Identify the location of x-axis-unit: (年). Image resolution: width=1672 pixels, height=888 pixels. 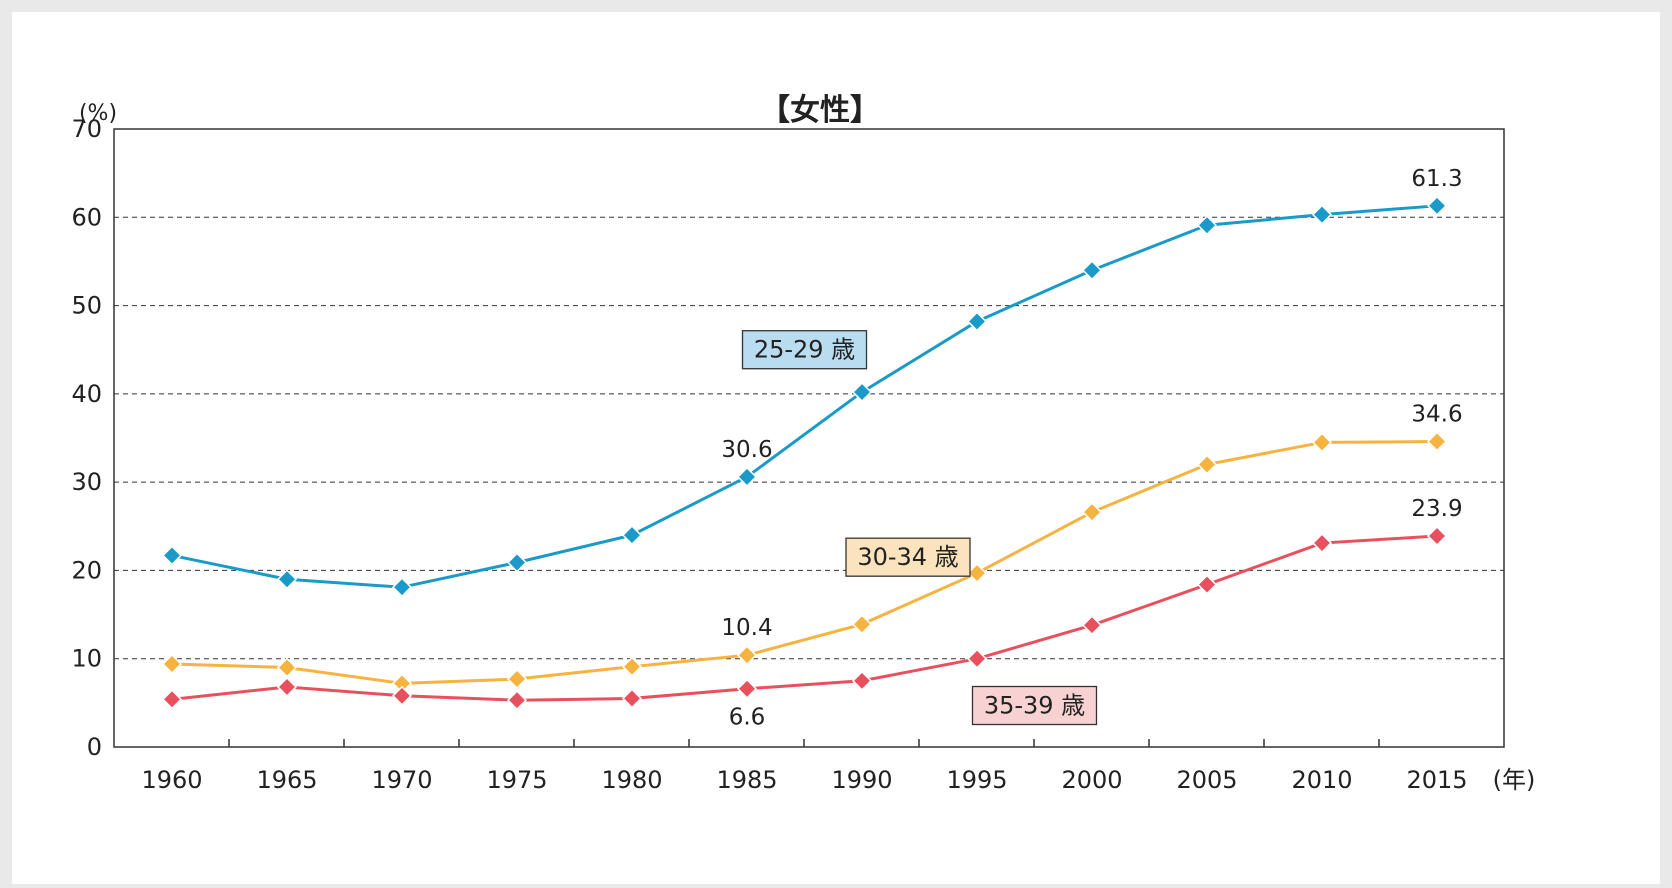
(1514, 780).